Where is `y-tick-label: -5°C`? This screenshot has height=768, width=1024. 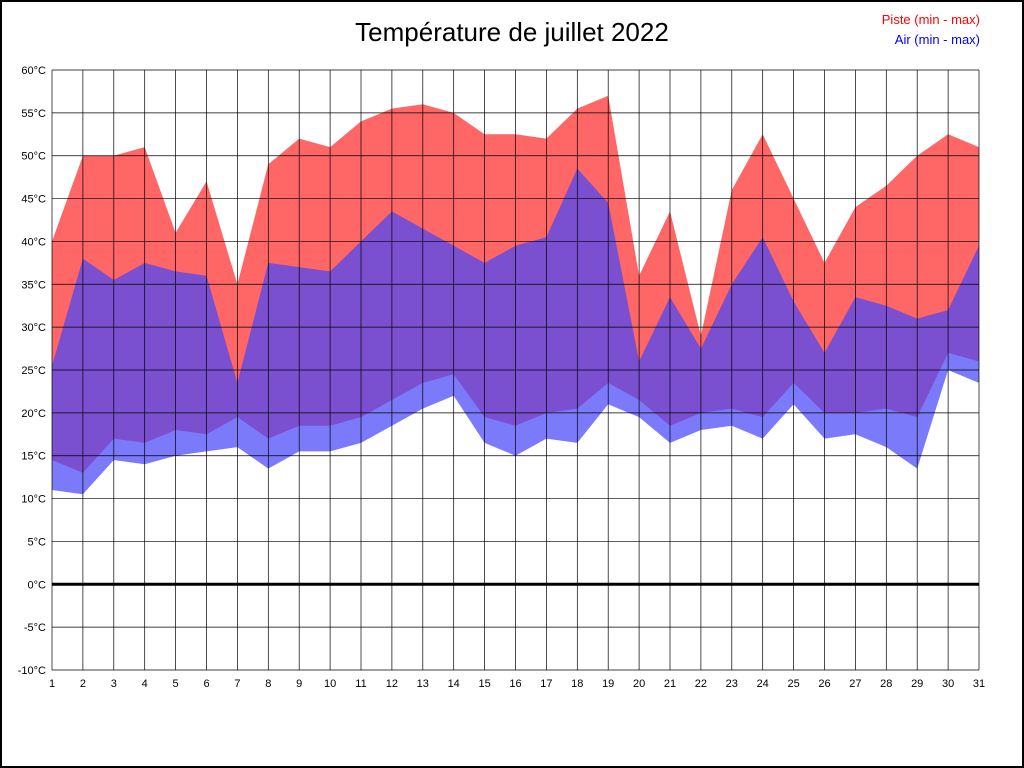
y-tick-label: -5°C is located at coordinates (35, 628).